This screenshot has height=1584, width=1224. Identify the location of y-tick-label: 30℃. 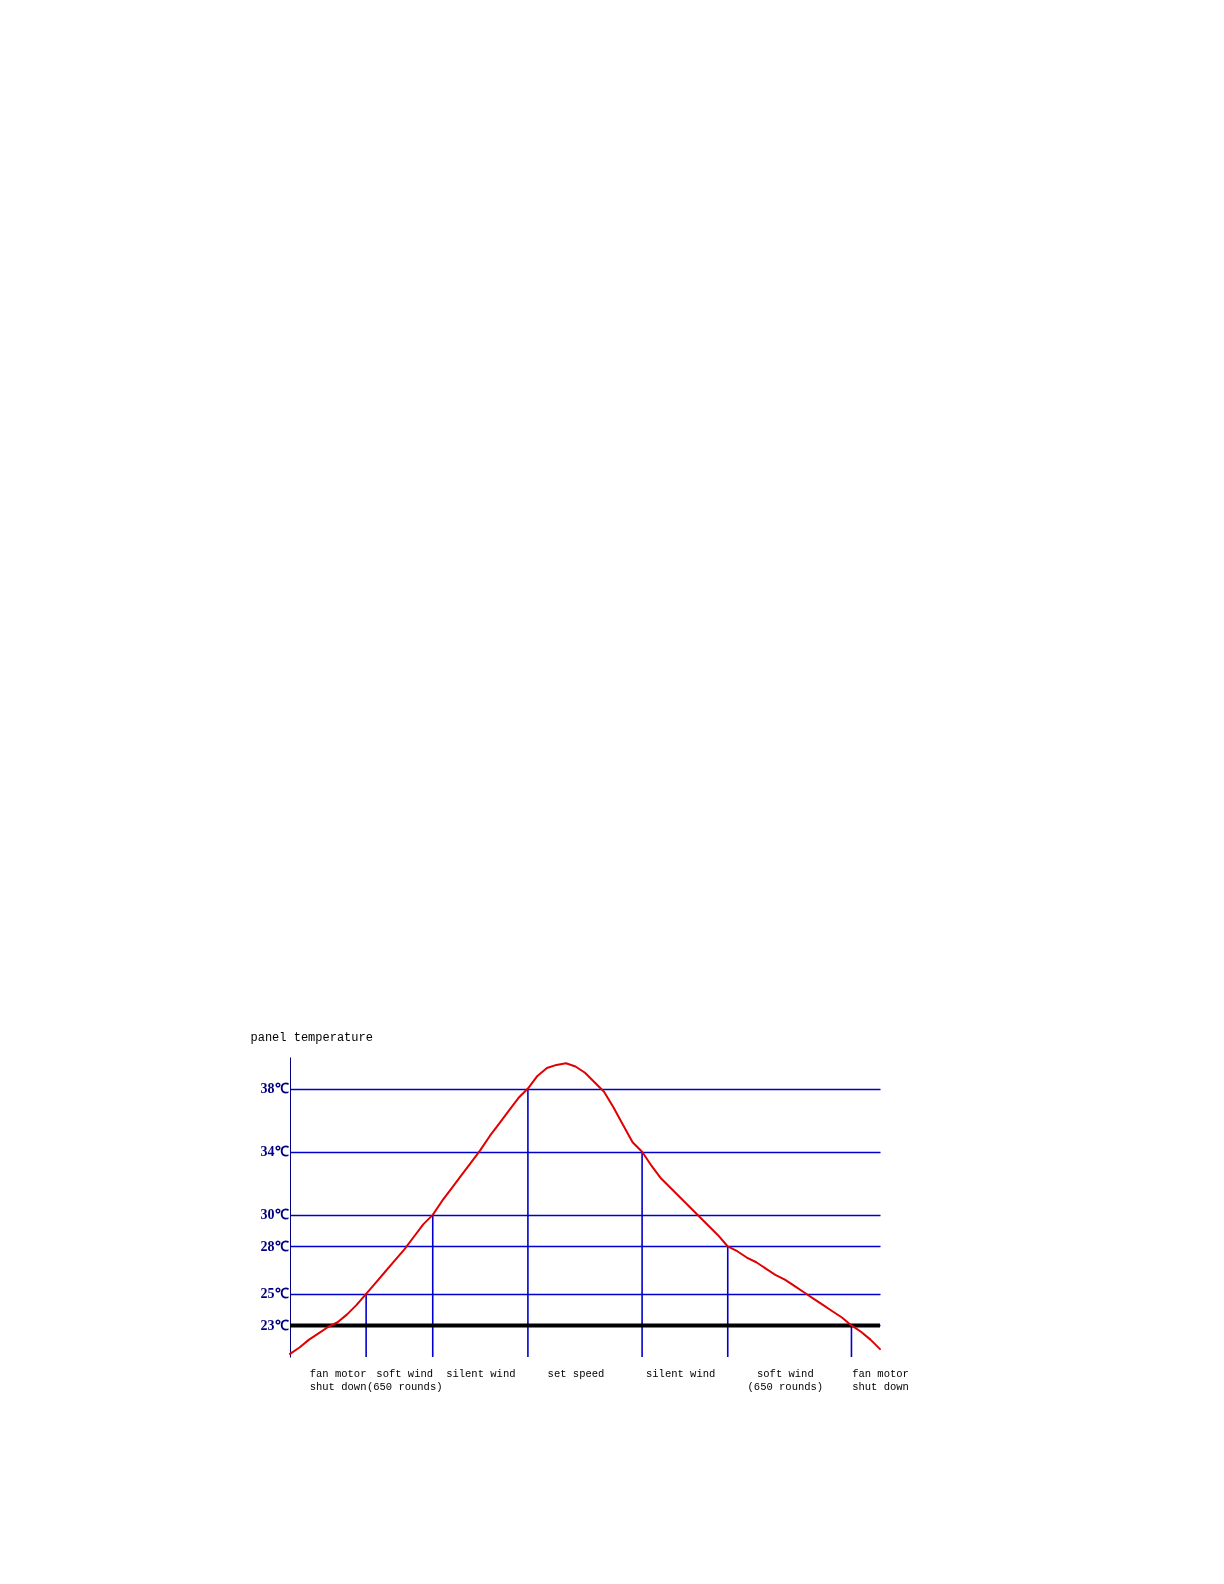
(274, 1215).